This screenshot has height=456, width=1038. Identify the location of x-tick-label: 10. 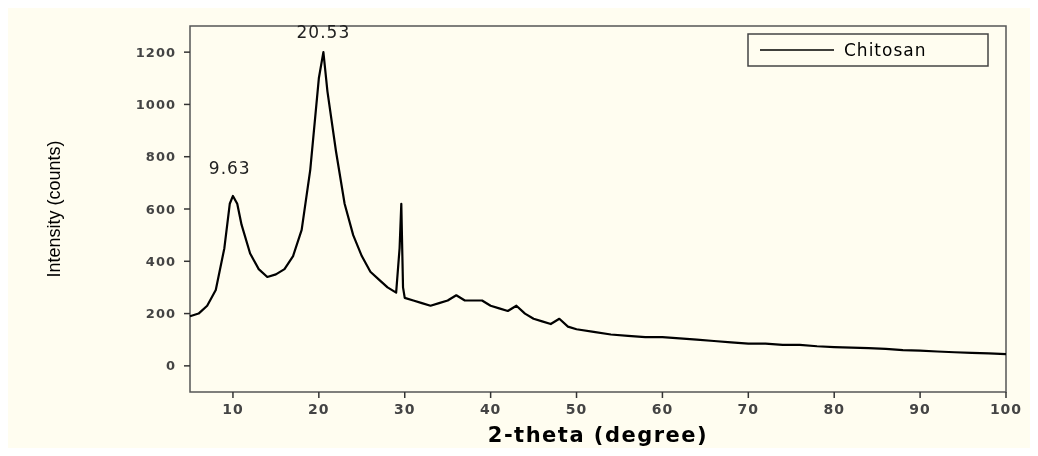
(233, 409).